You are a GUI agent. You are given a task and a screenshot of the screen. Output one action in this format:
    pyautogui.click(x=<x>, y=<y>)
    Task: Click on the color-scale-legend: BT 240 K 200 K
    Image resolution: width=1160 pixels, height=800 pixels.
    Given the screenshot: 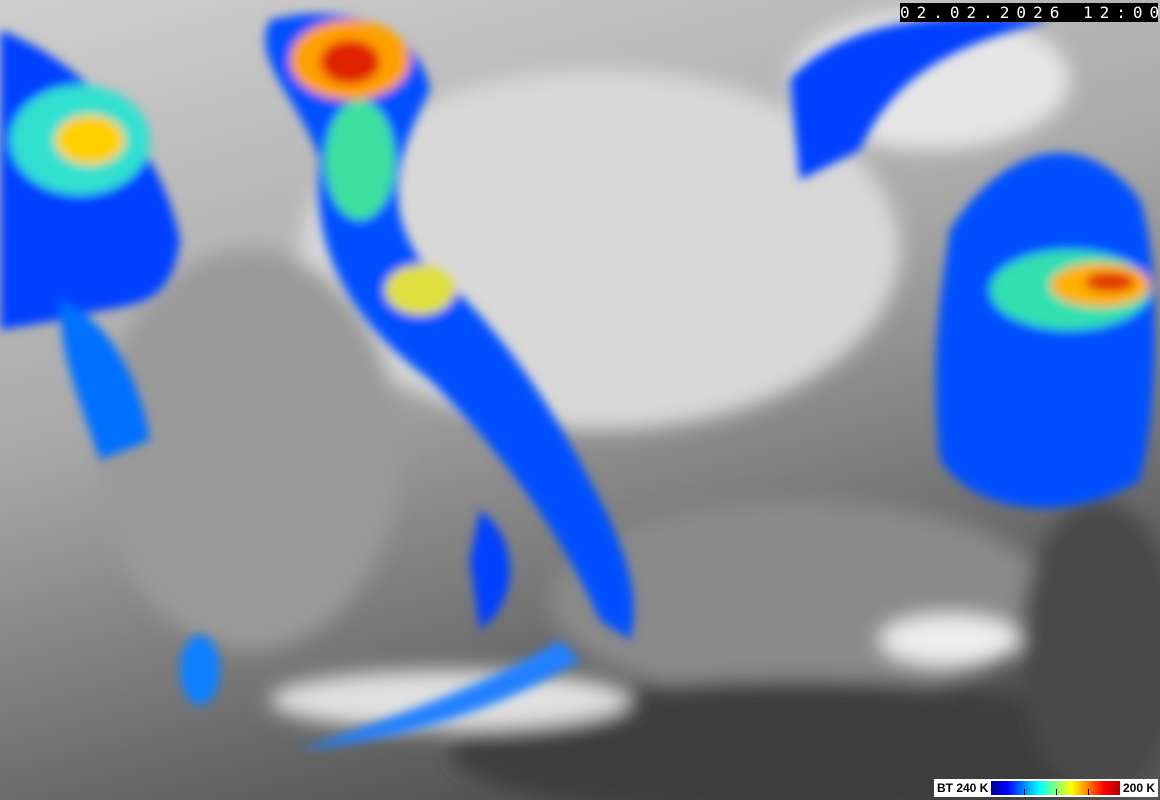 What is the action you would take?
    pyautogui.click(x=1046, y=788)
    